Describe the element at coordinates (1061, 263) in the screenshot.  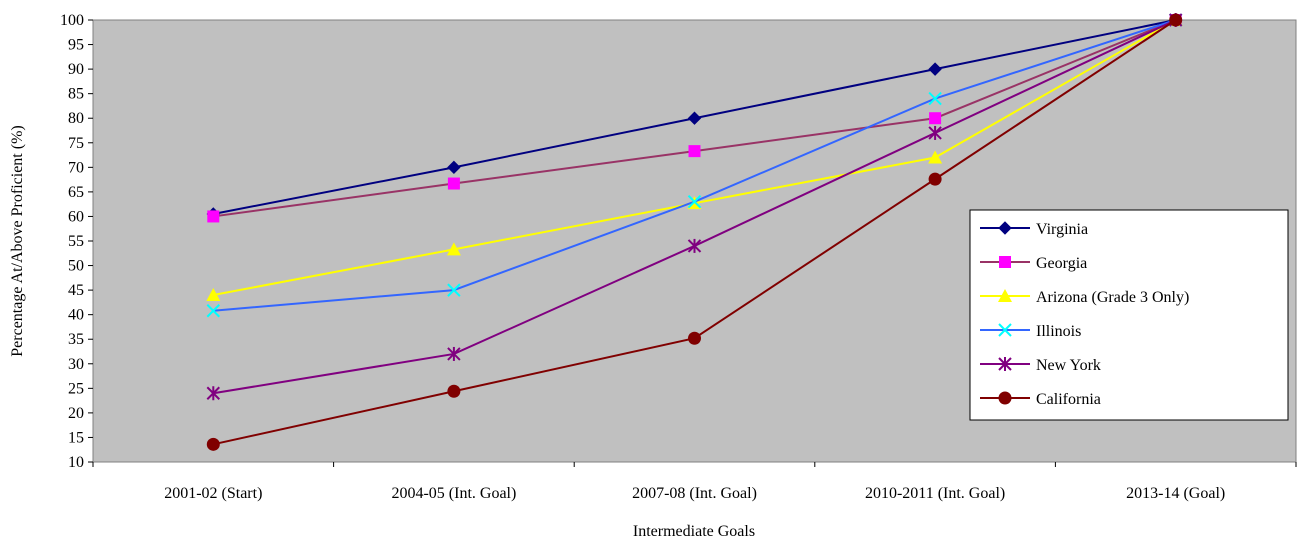
I see `legend-label-1: Georgia` at that location.